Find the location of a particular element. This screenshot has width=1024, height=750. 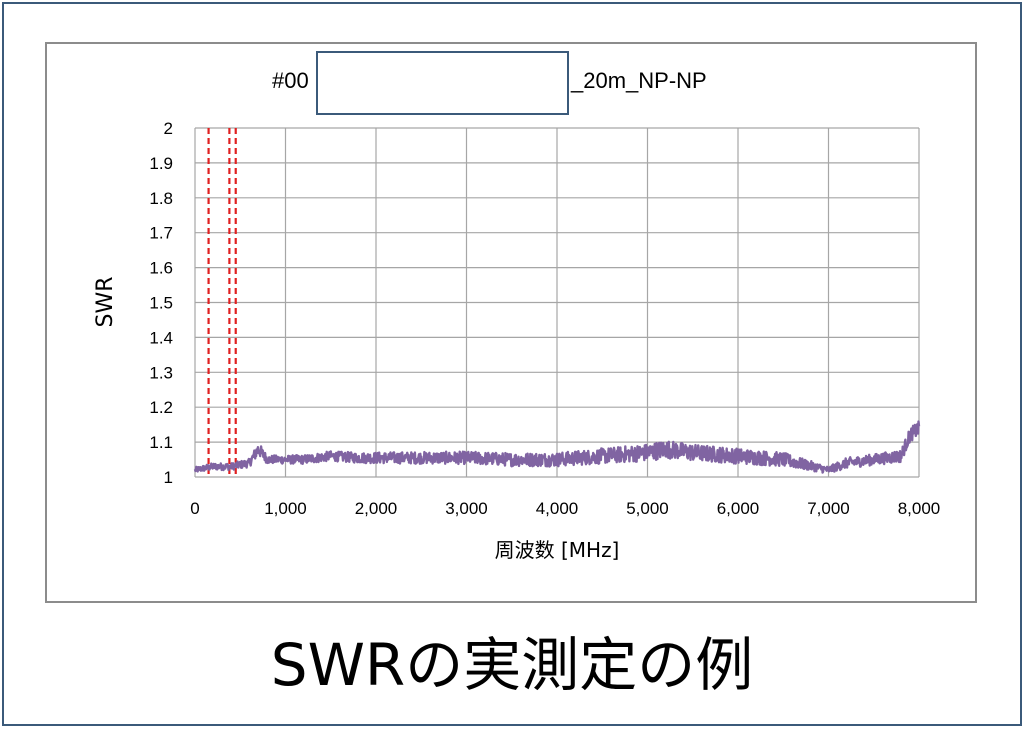

y-tick-label: 1.4 is located at coordinates (161, 337).